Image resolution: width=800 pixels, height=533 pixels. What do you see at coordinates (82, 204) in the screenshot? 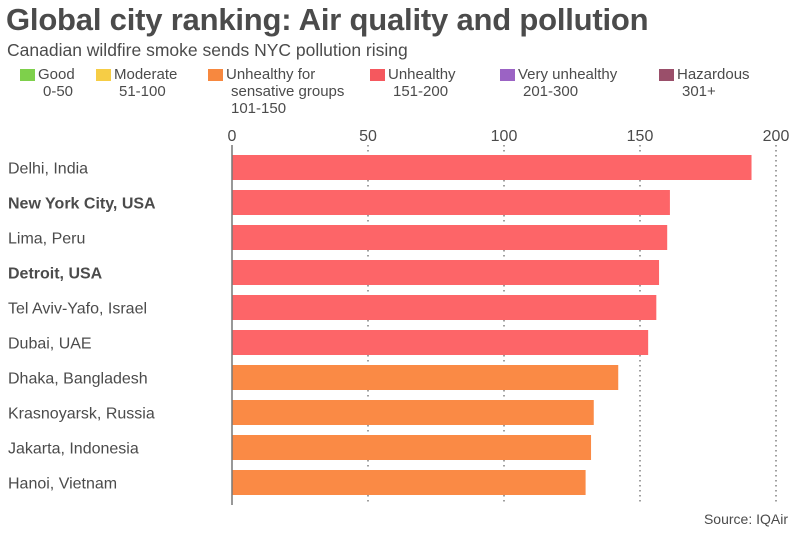
I see `category-label: New York City, USA` at bounding box center [82, 204].